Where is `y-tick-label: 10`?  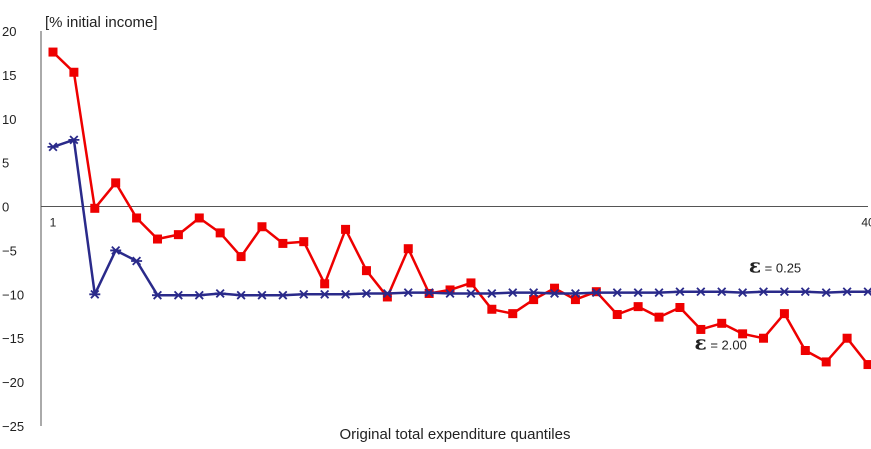 y-tick-label: 10 is located at coordinates (9, 119).